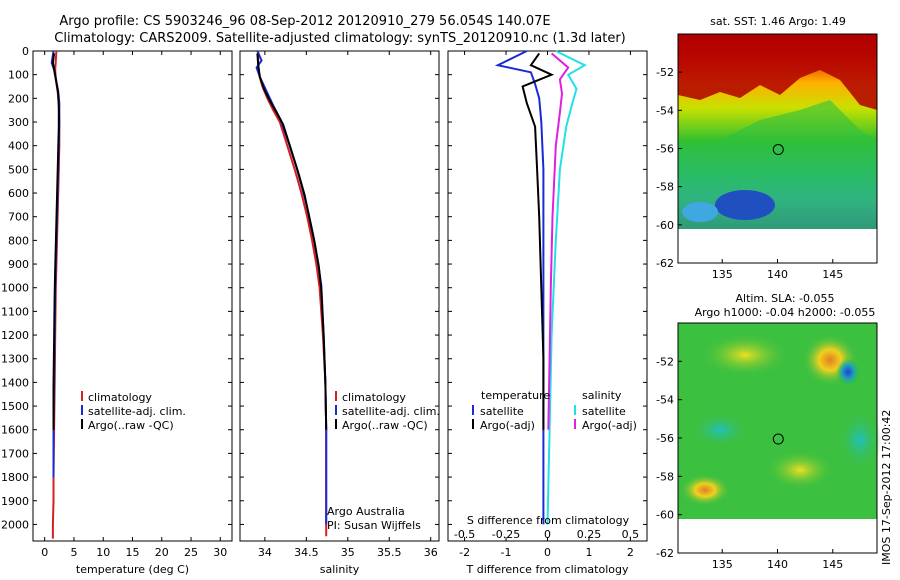 This screenshot has height=580, width=900. What do you see at coordinates (464, 552) in the screenshot?
I see `x-tick-label: -2` at bounding box center [464, 552].